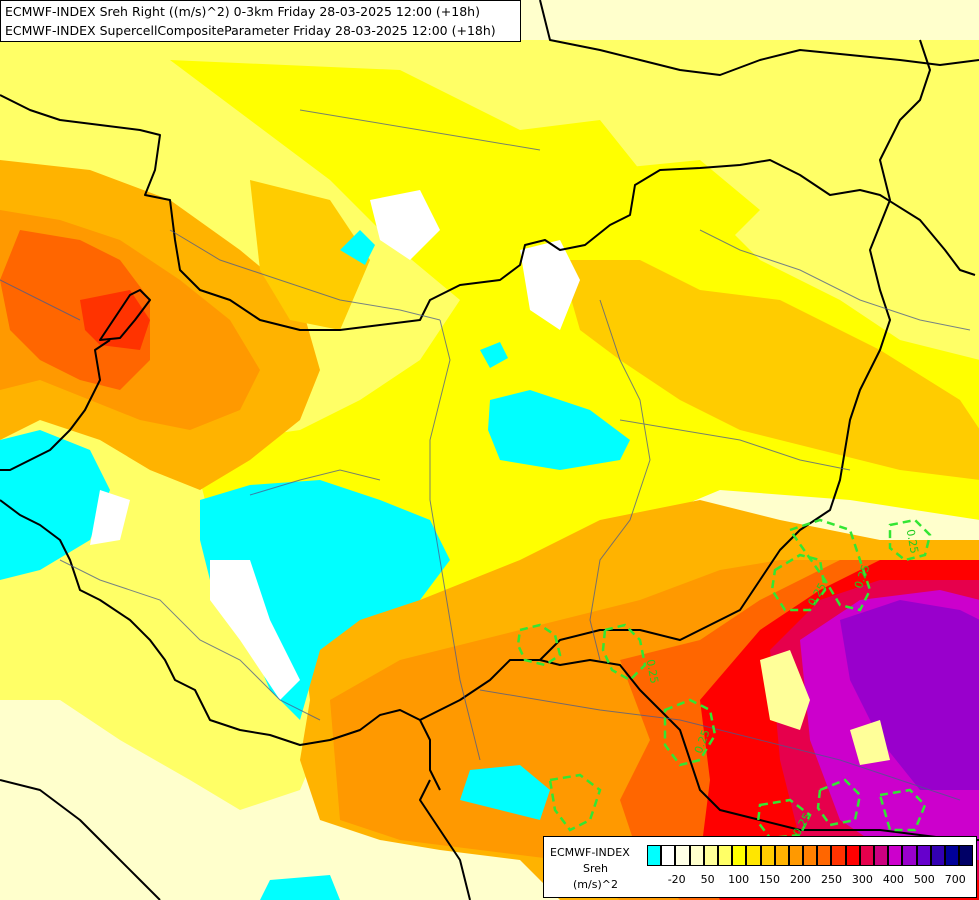 The image size is (979, 900). Describe the element at coordinates (893, 879) in the screenshot. I see `legend-tick-label: 400` at that location.